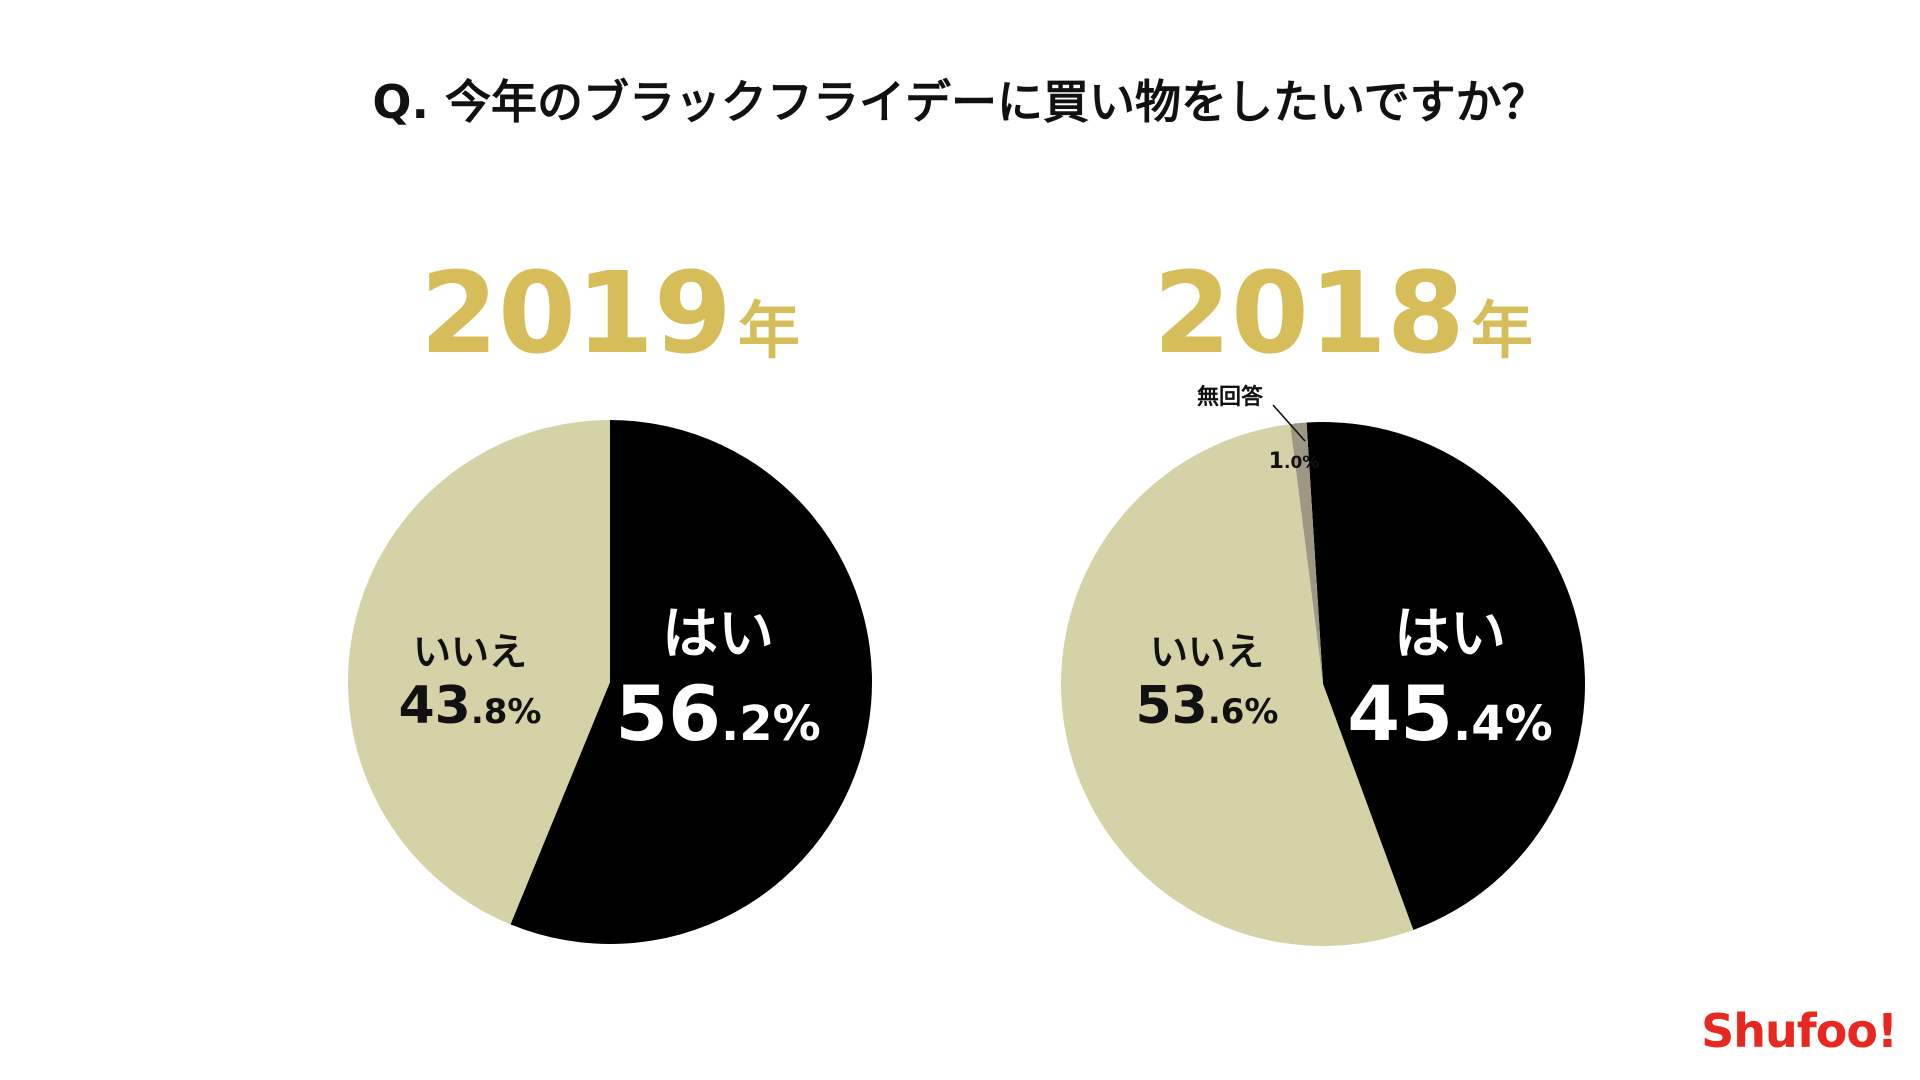  I want to click on pie-2019-no-value: 43.8%, so click(469, 706).